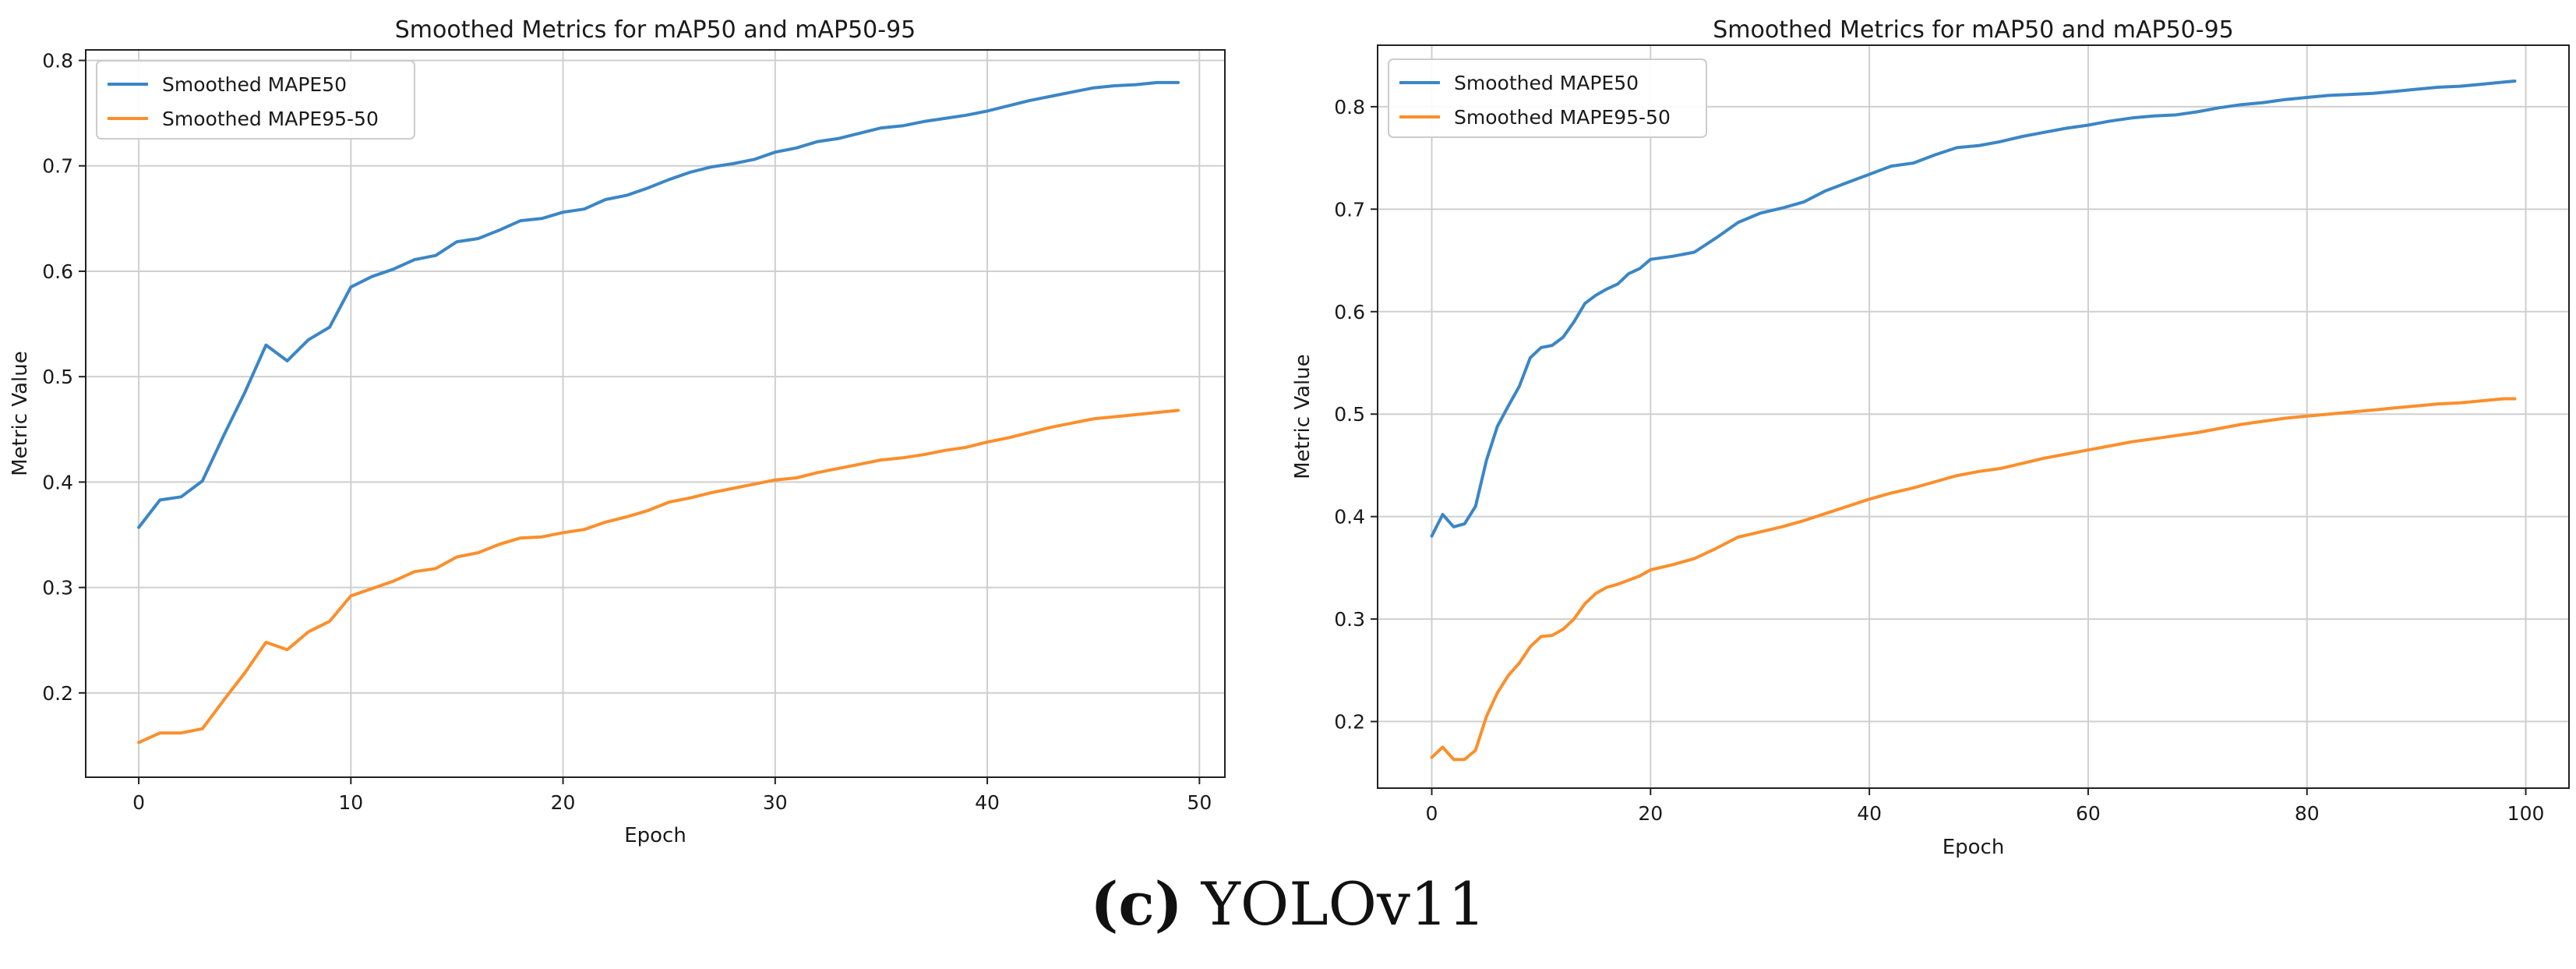  Describe the element at coordinates (2526, 813) in the screenshot. I see `x-tick-label: 100` at that location.